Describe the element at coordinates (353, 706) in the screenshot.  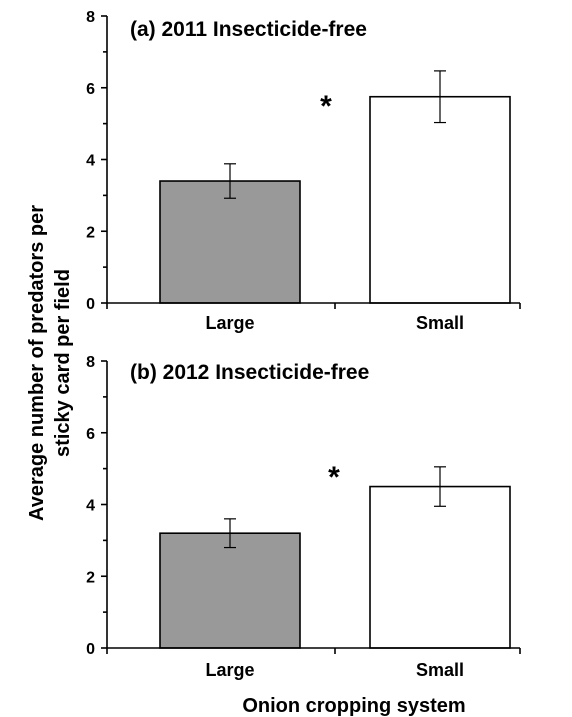
I see `x-axis-label: Onion cropping system` at that location.